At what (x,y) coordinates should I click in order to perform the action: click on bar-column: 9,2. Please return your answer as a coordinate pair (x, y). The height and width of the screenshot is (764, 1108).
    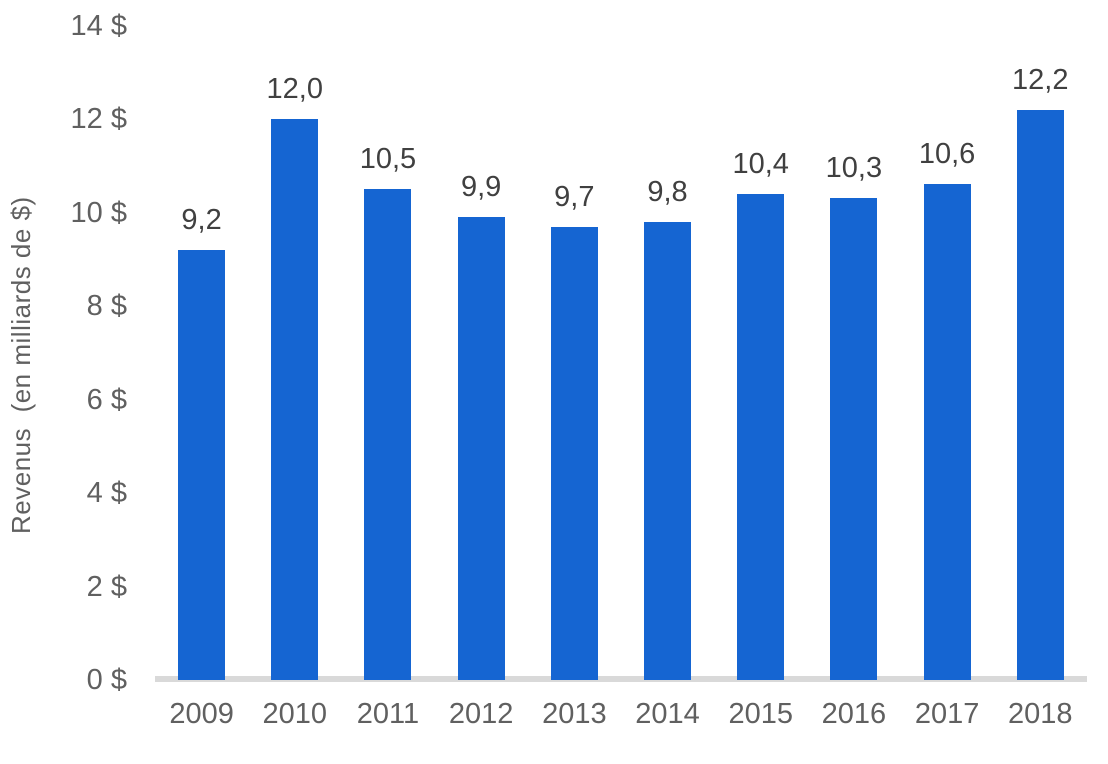
    Looking at the image, I should click on (201, 340).